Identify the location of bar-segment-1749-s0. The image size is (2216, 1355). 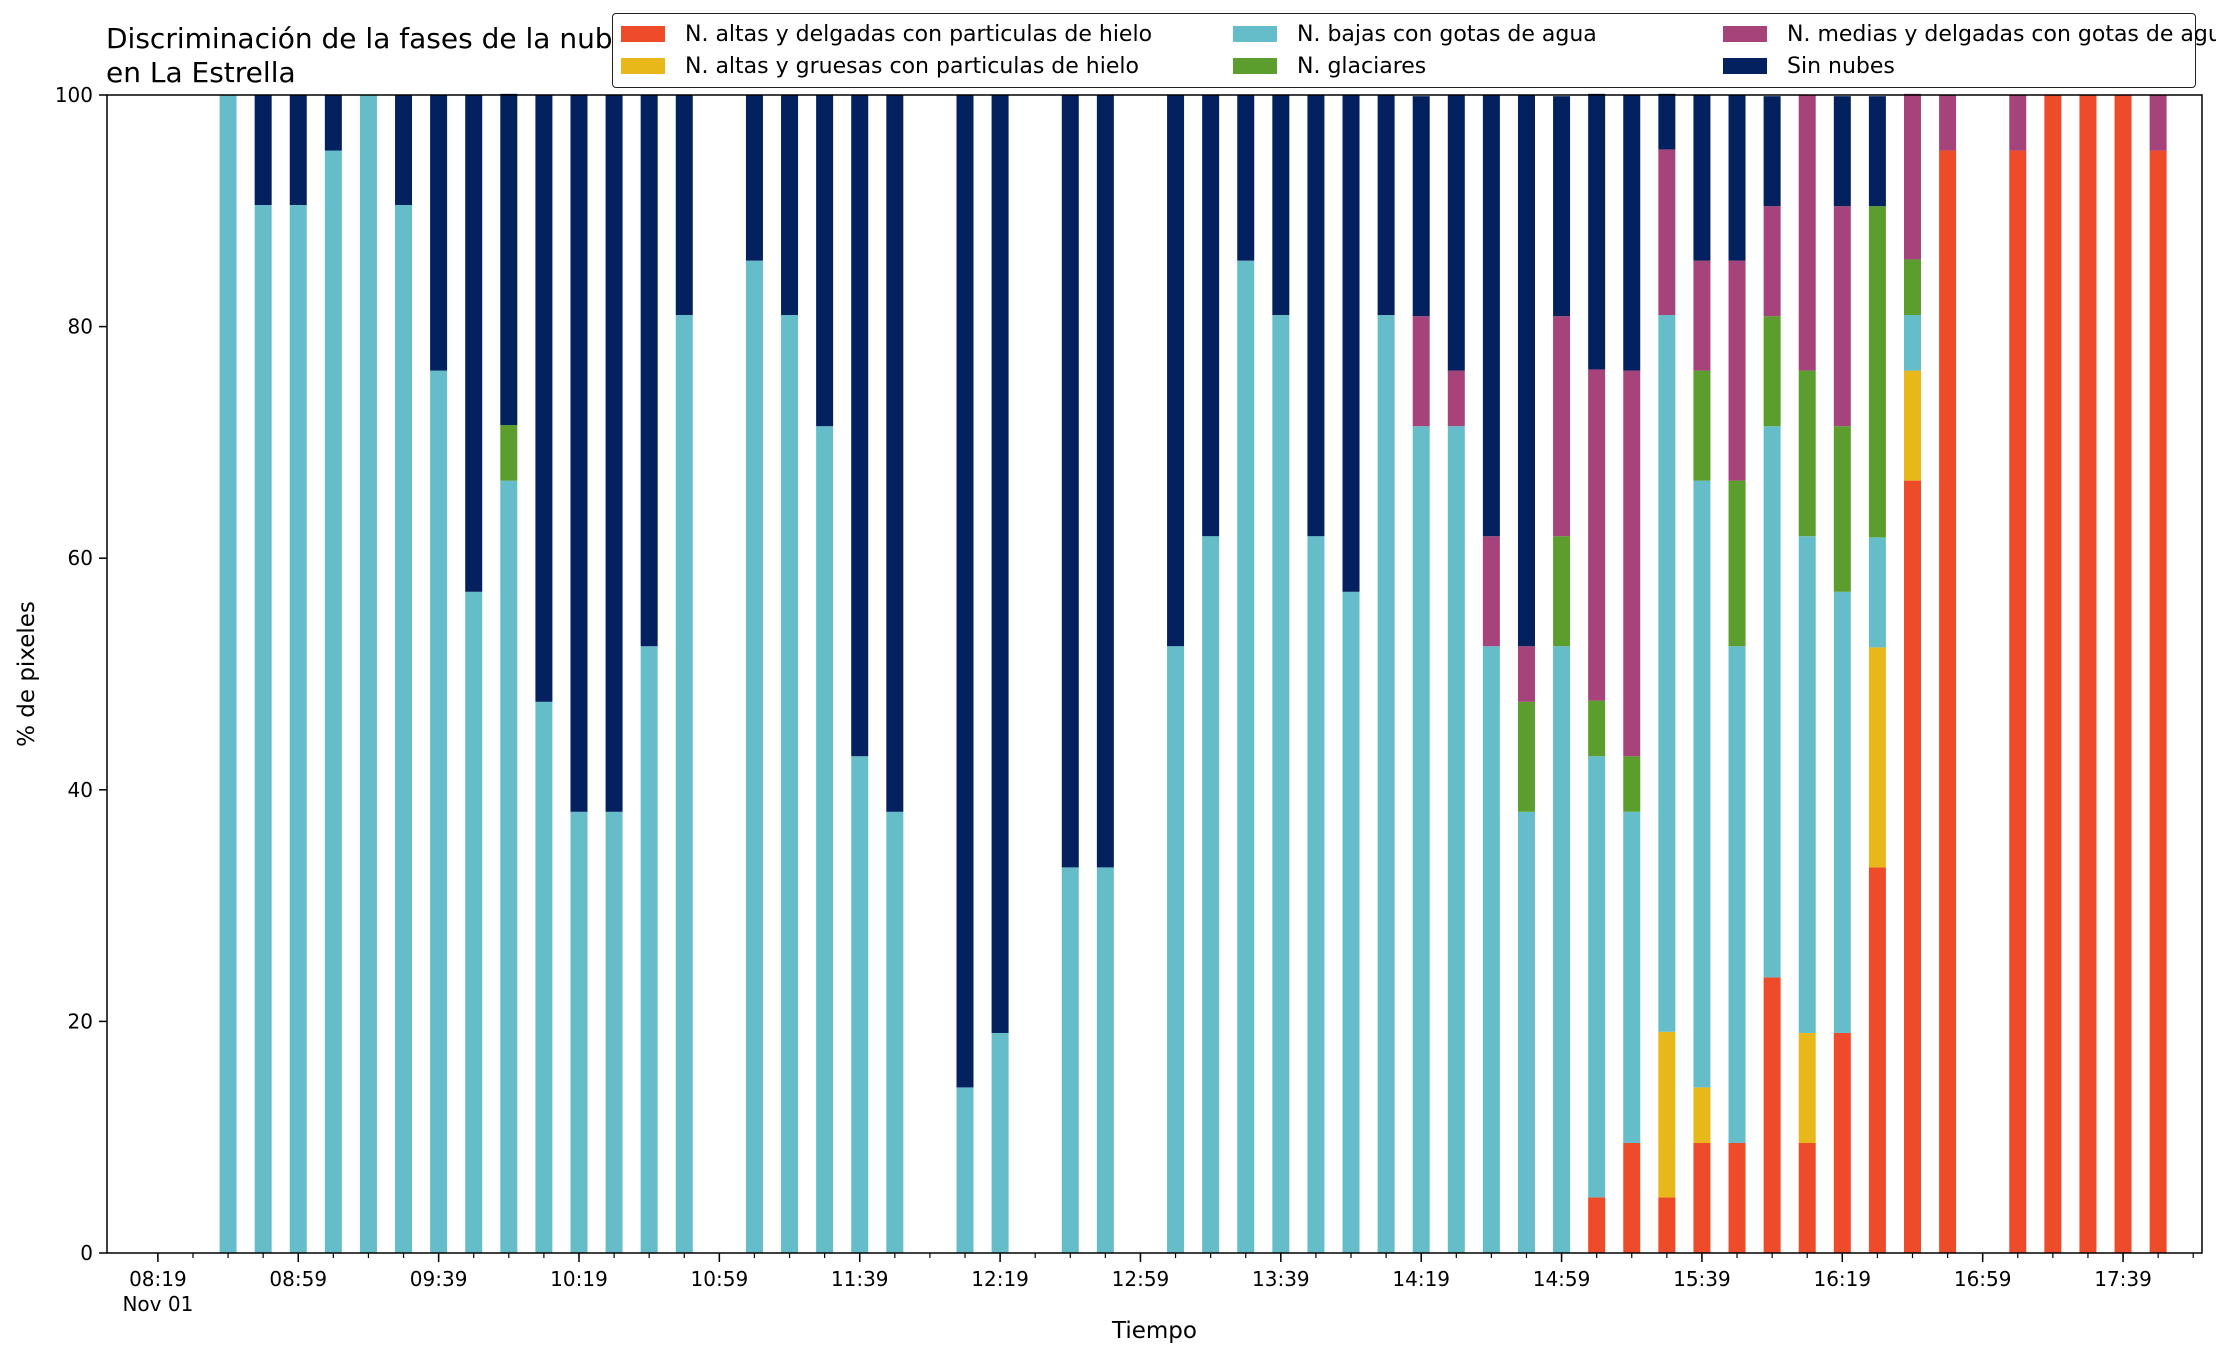
(2158, 702).